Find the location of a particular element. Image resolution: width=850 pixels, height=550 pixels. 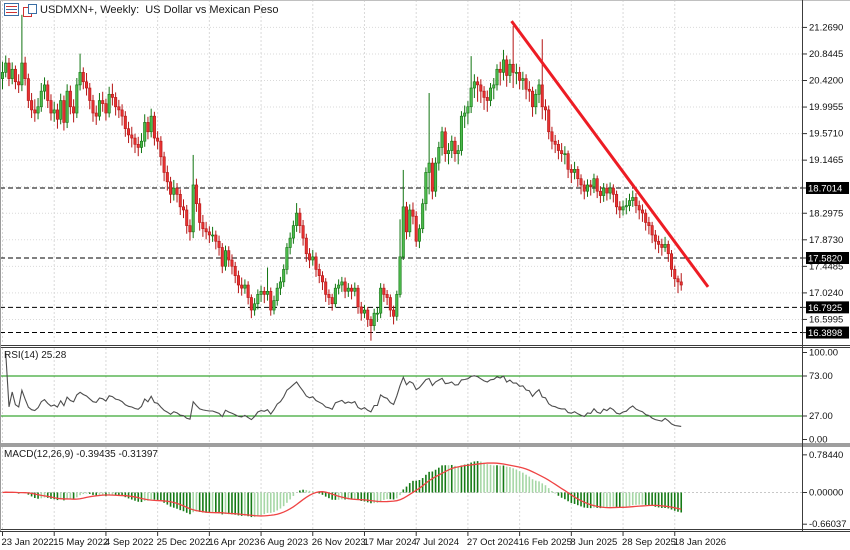

trendline is located at coordinates (610, 154).